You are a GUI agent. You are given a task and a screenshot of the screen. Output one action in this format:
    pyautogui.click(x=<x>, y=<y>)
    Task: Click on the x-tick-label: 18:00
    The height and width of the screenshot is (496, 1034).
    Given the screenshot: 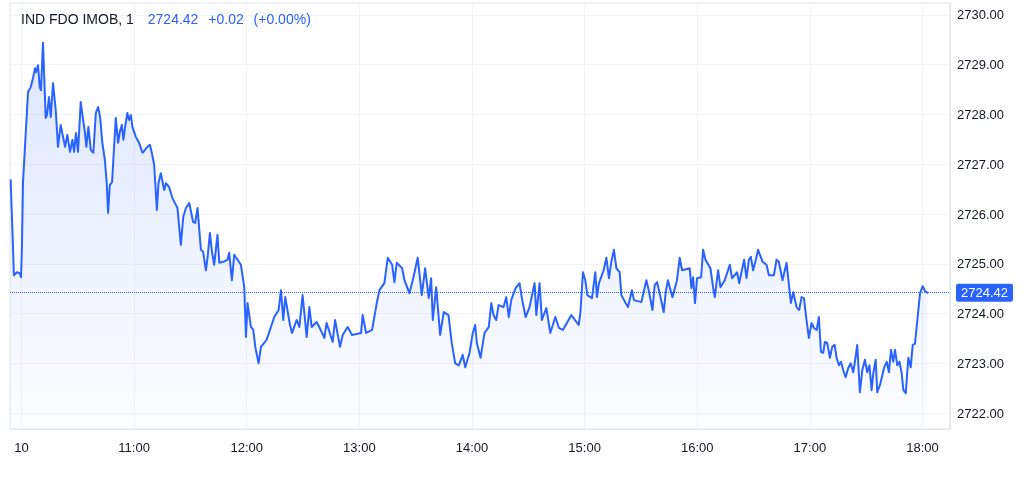 What is the action you would take?
    pyautogui.click(x=922, y=447)
    